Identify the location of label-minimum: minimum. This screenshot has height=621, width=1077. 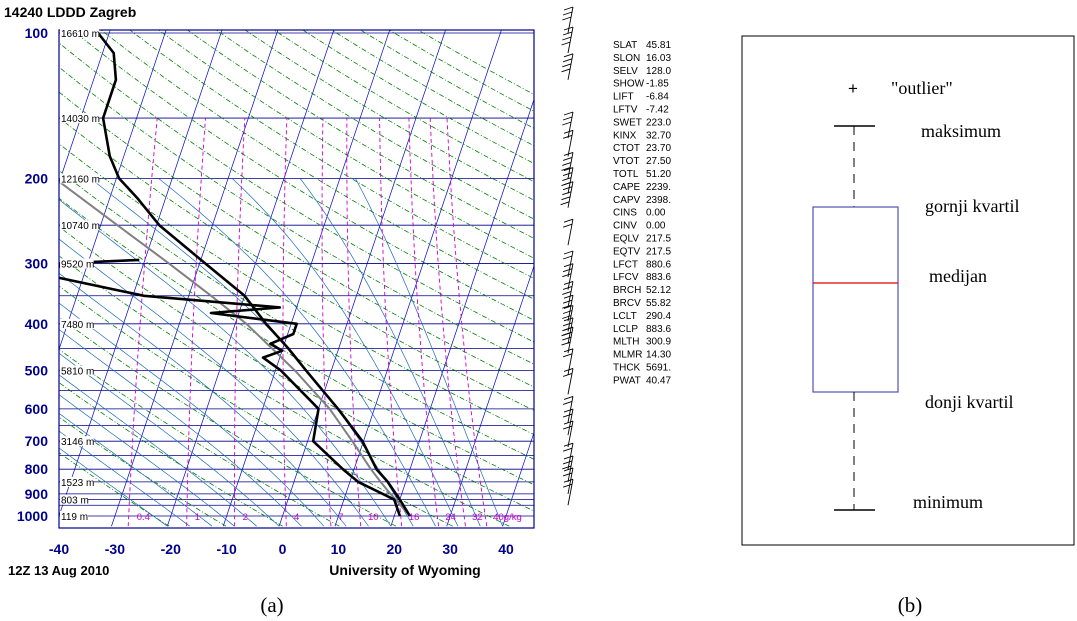
(948, 502).